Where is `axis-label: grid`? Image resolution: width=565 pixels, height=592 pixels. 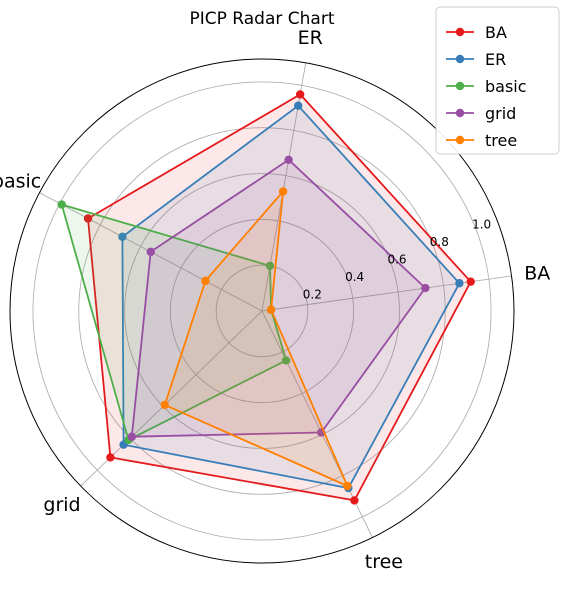 axis-label: grid is located at coordinates (61, 505).